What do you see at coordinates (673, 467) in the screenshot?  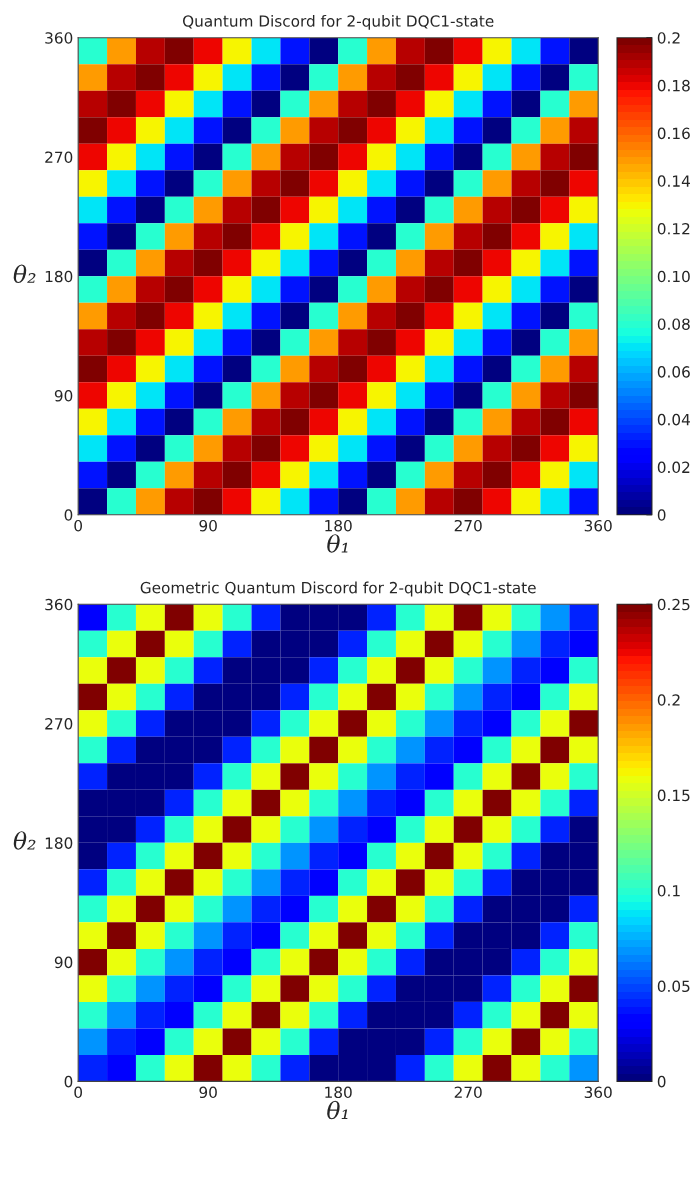 I see `color-bar-label: 0.02` at bounding box center [673, 467].